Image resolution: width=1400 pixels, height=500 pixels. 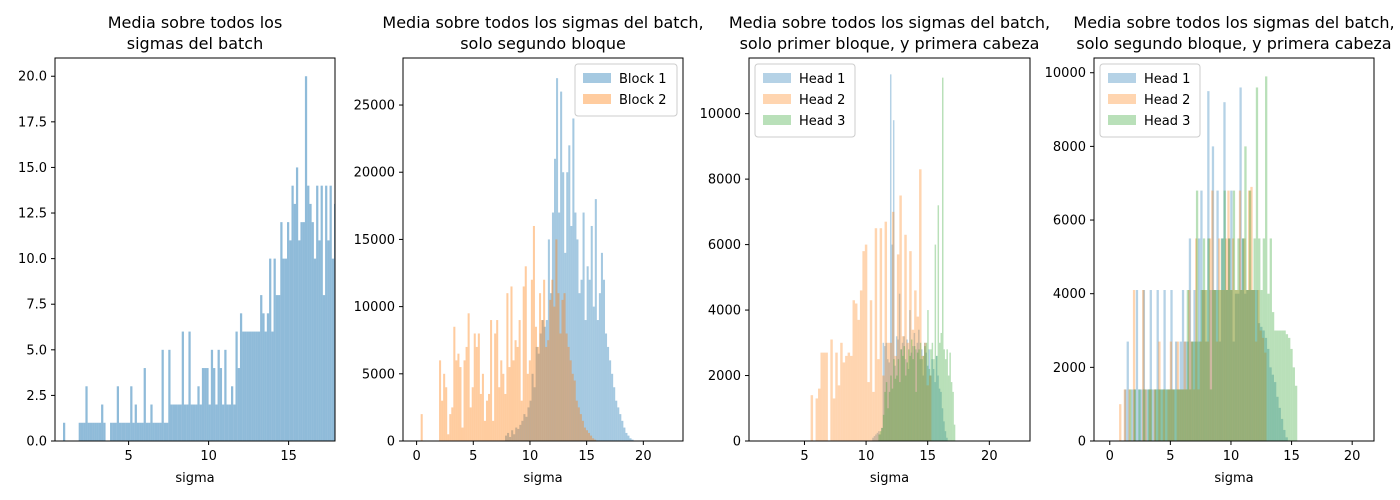 What do you see at coordinates (805, 100) in the screenshot?
I see `legend-box` at bounding box center [805, 100].